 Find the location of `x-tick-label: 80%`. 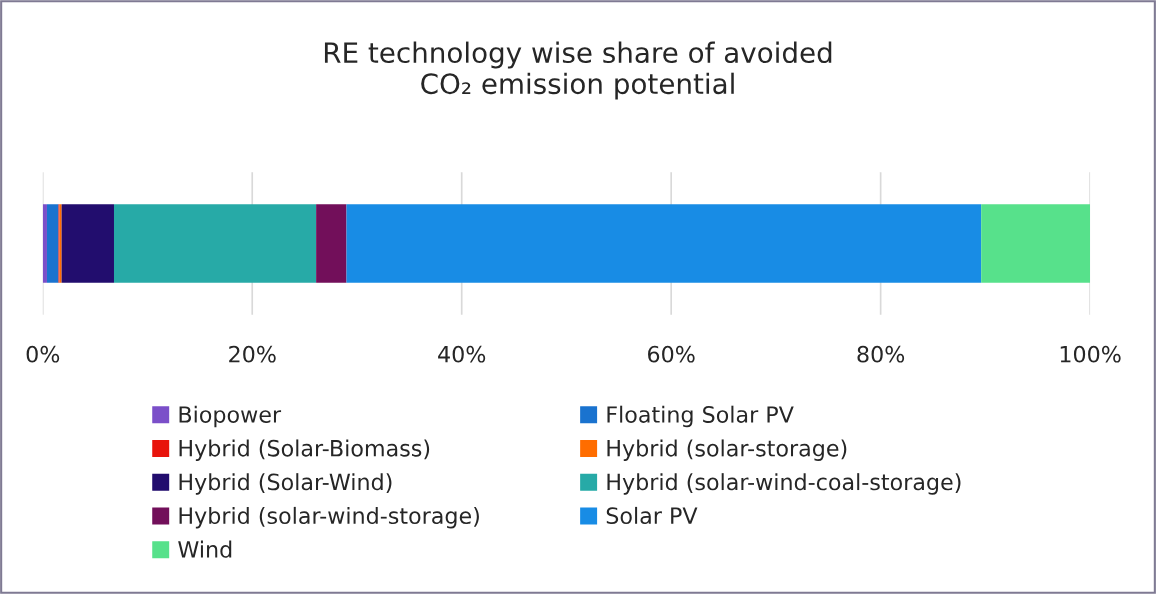

x-tick-label: 80% is located at coordinates (881, 354).